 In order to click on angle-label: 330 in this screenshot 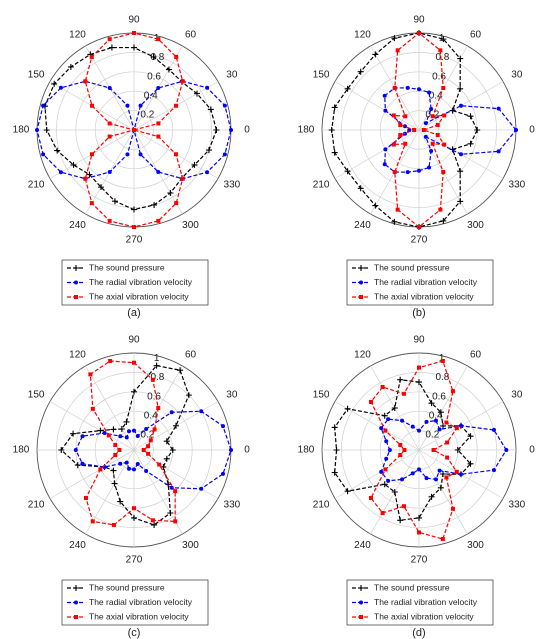, I will do `click(517, 505)`.